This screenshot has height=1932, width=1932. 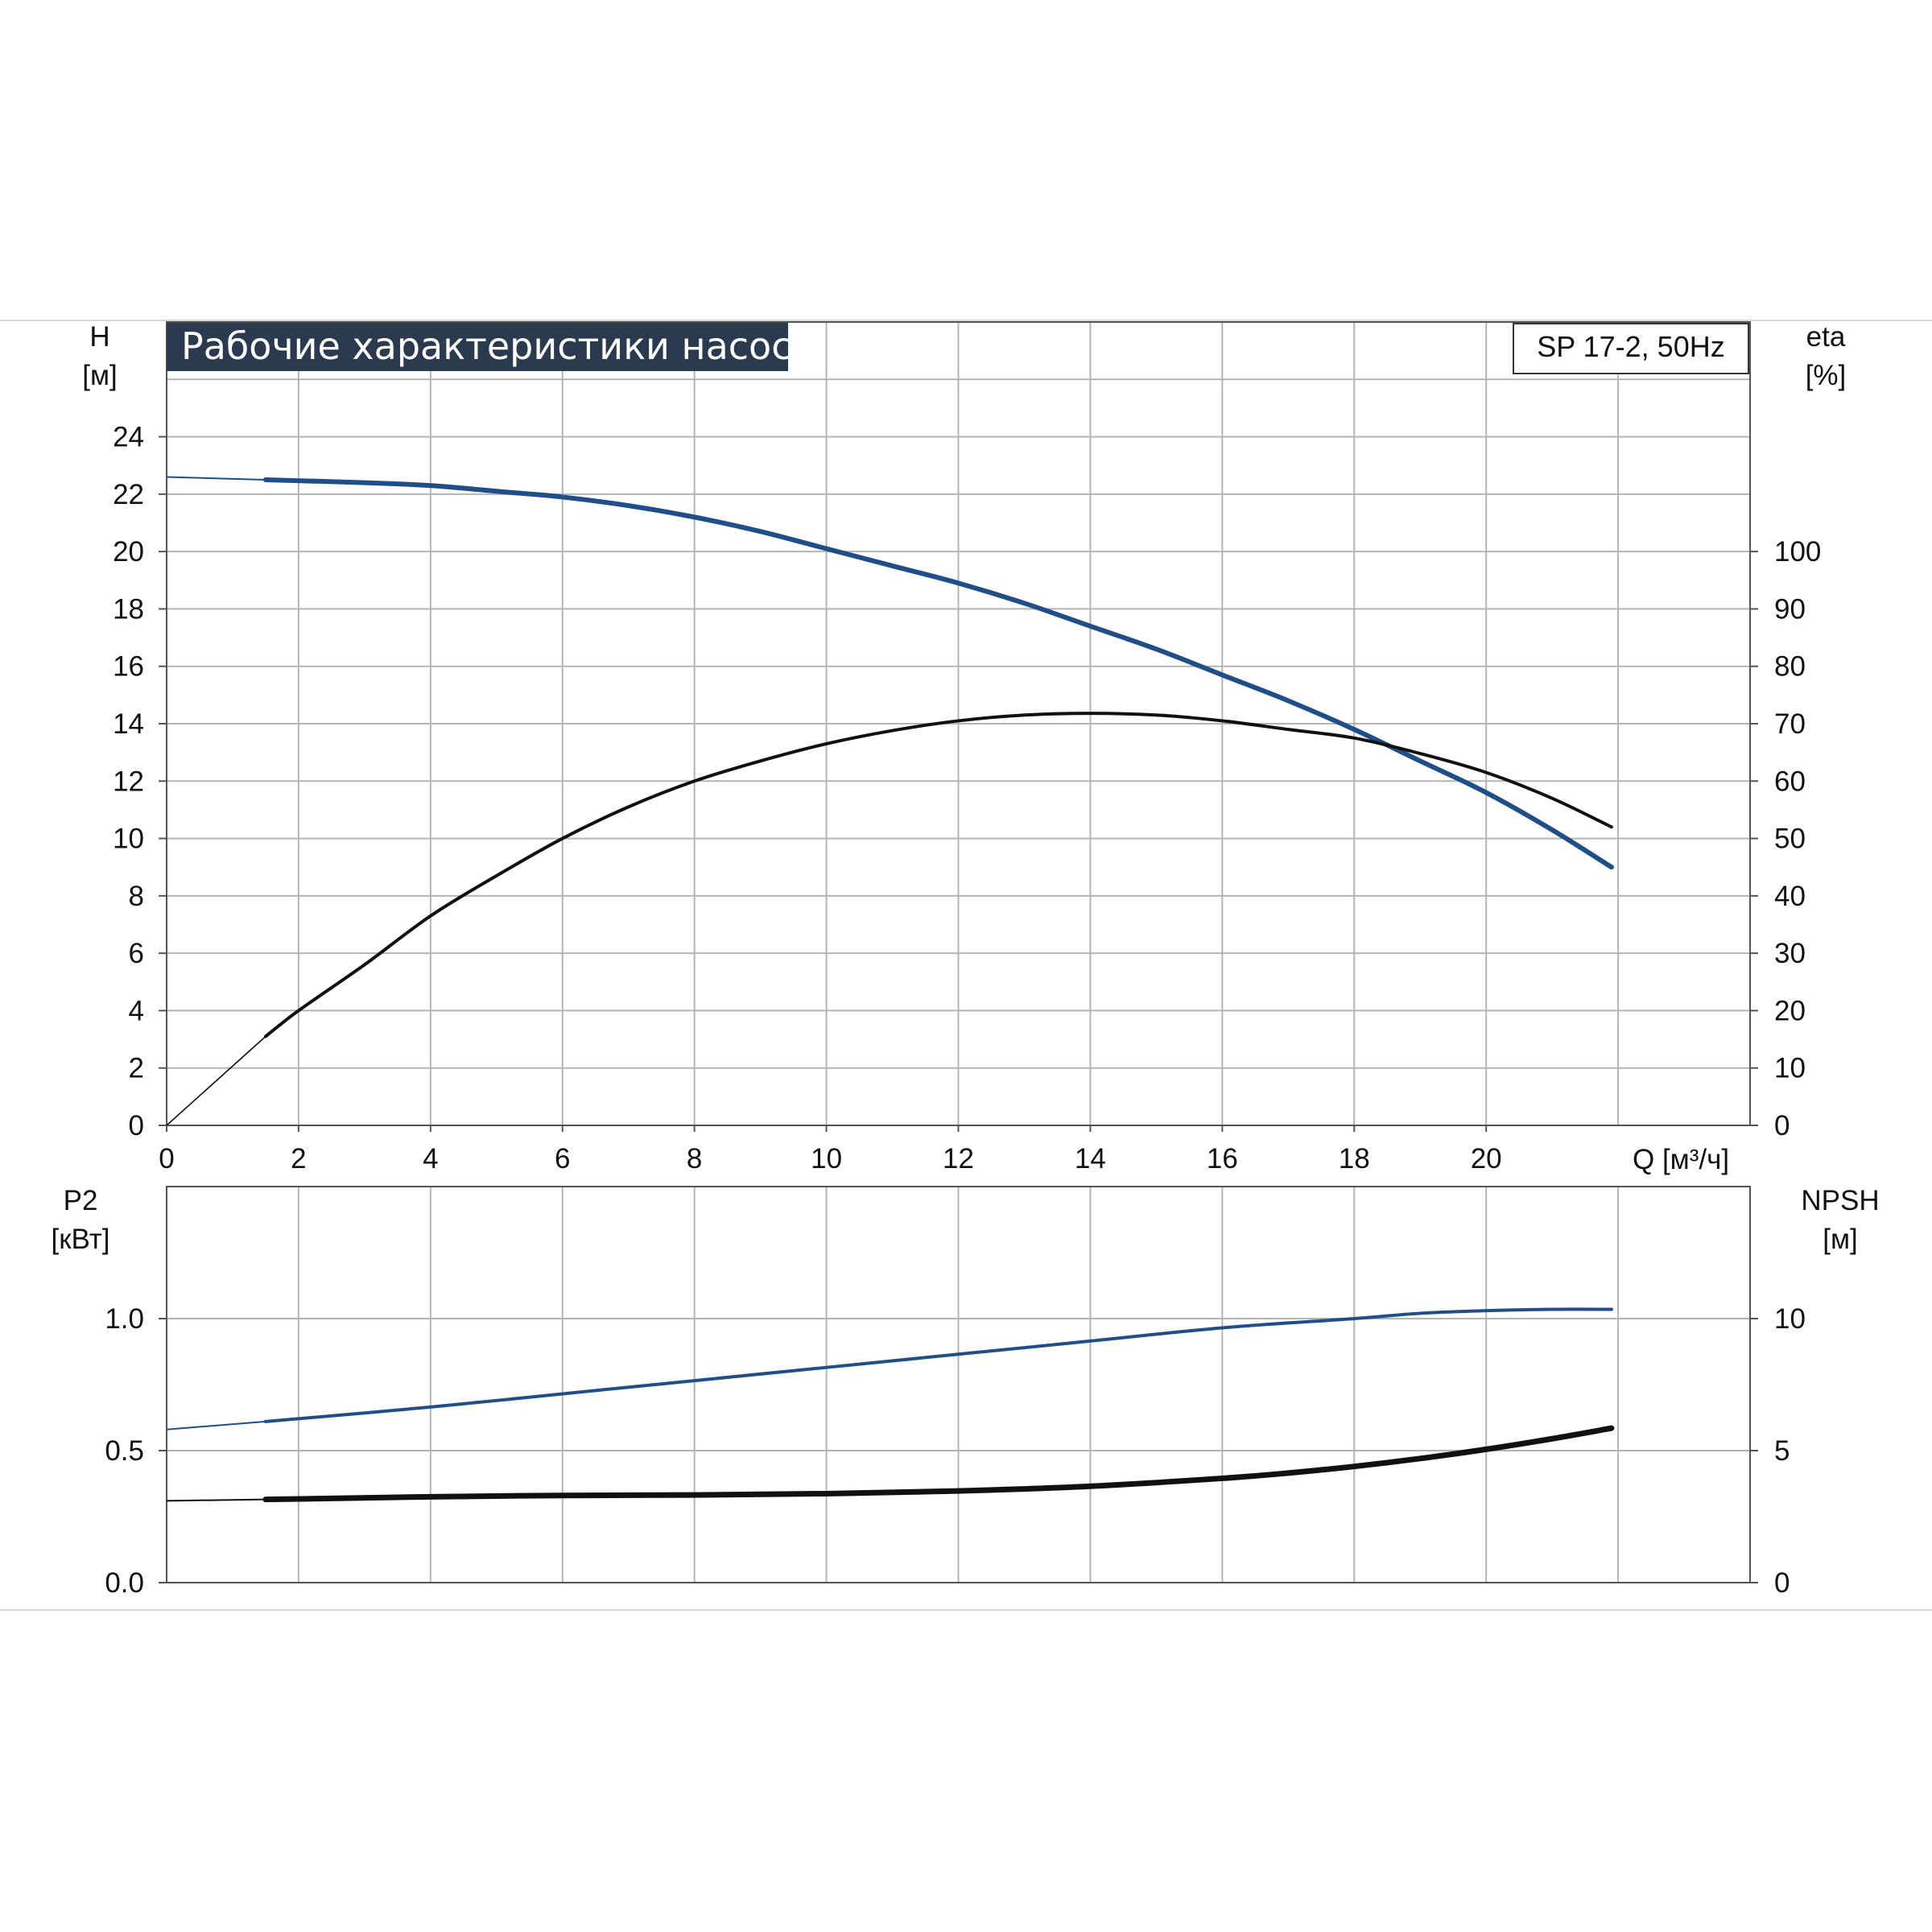 I want to click on right-y-tick-label: 40, so click(x=1790, y=896).